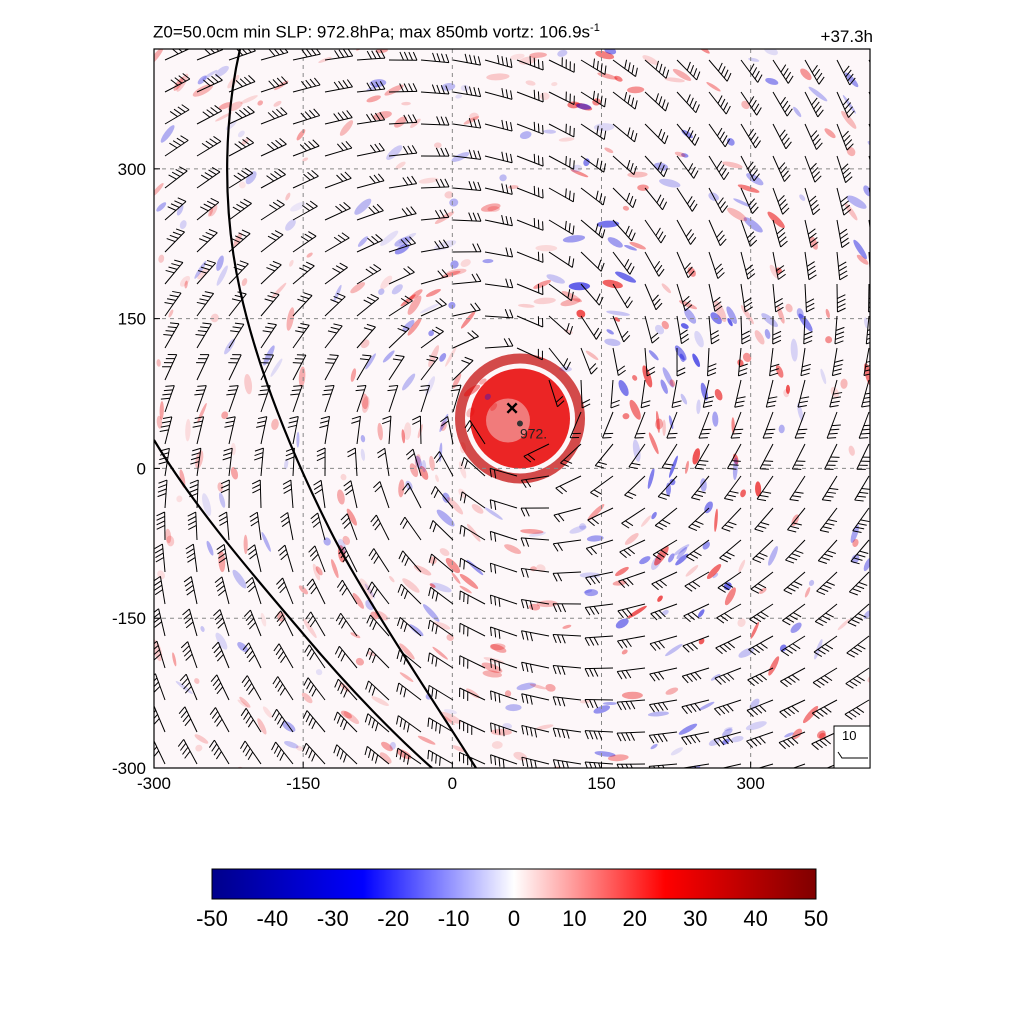 This screenshot has height=1024, width=1024. I want to click on colorbar-tick-label: -30, so click(333, 918).